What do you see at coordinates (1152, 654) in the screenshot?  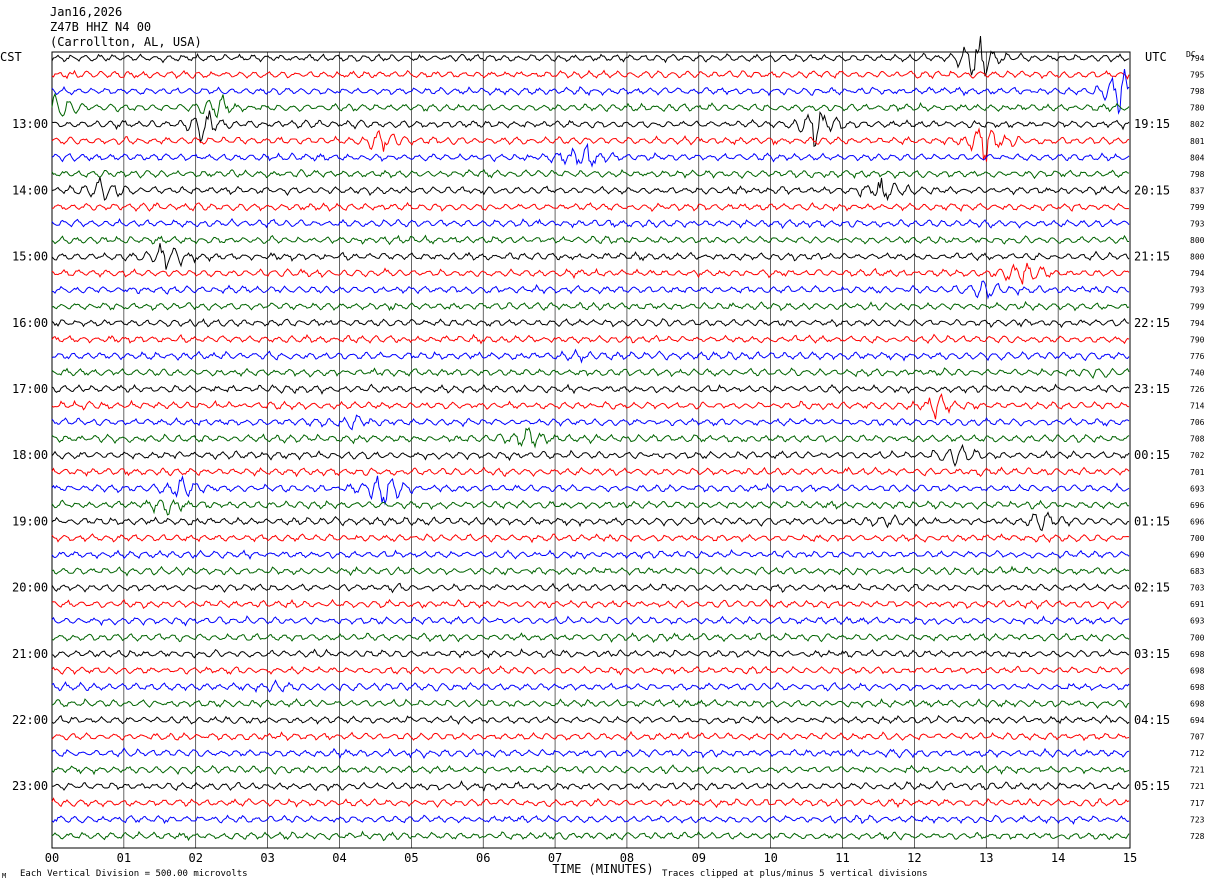 I see `right-hour-label: 03:15` at bounding box center [1152, 654].